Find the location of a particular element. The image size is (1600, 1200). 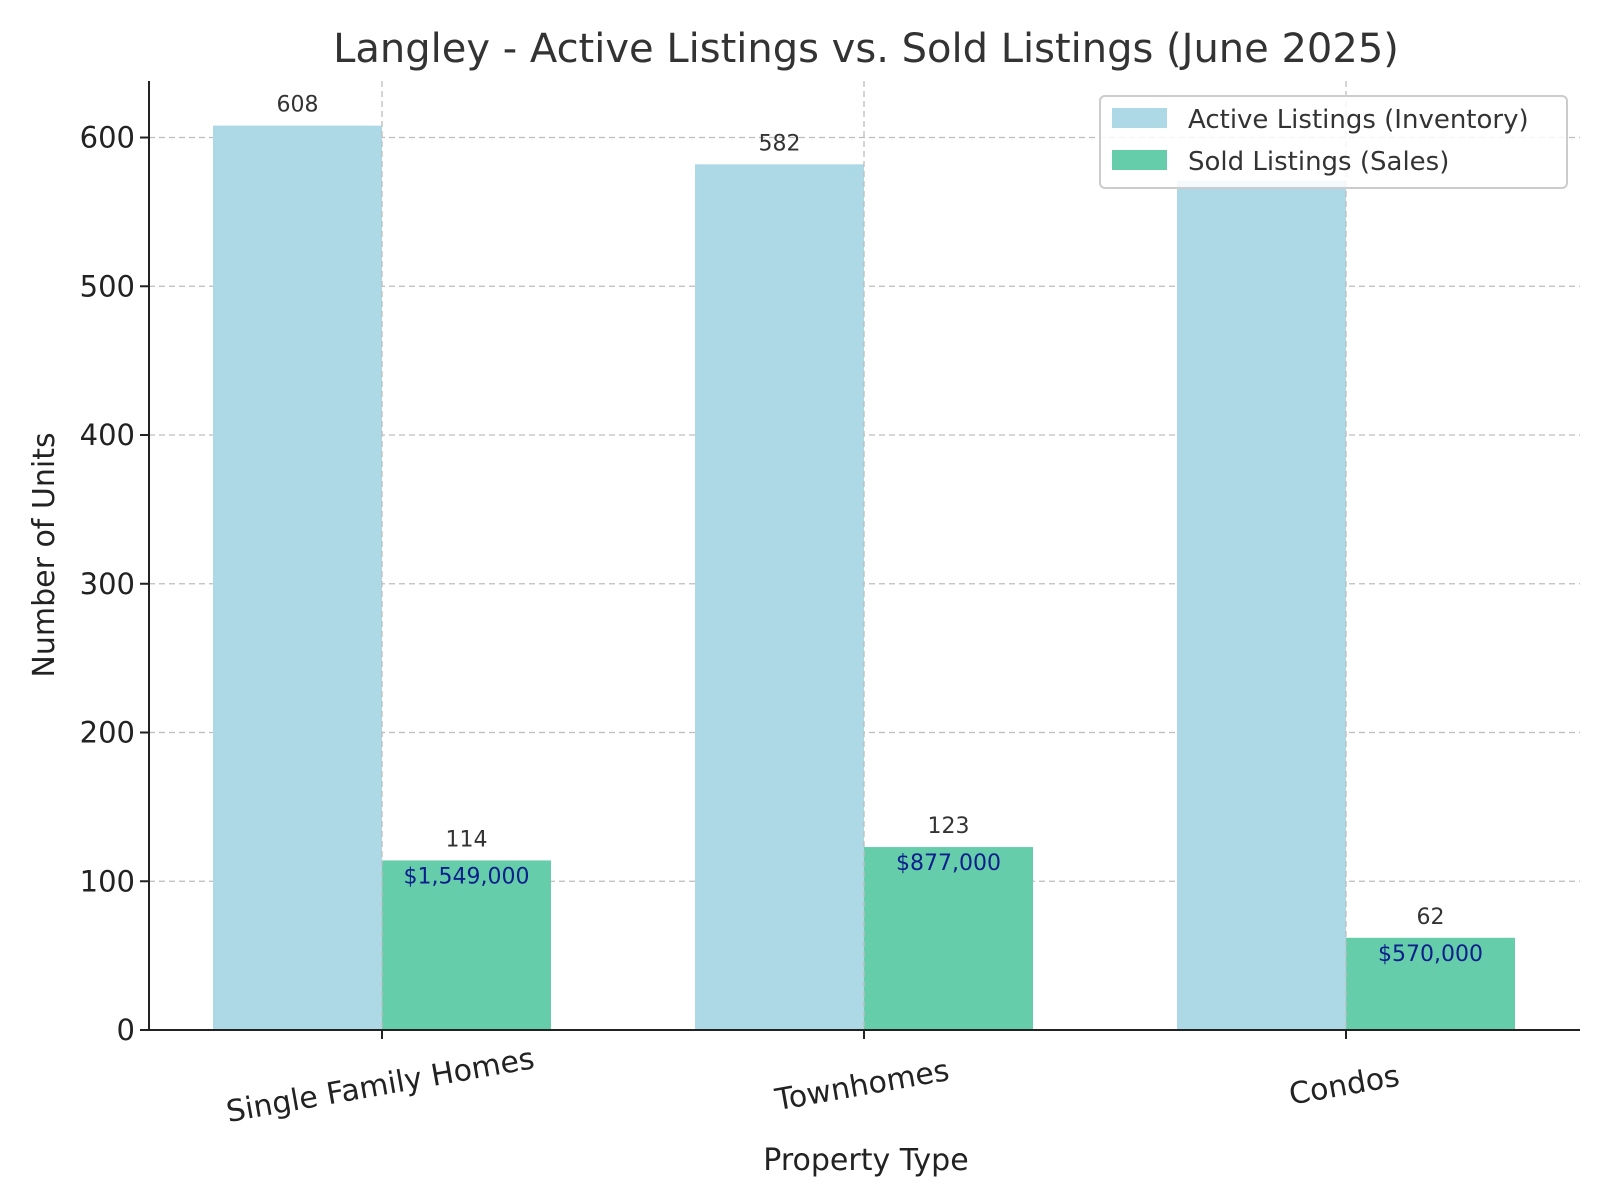

x-tick-label: Condos is located at coordinates (1344, 1086).